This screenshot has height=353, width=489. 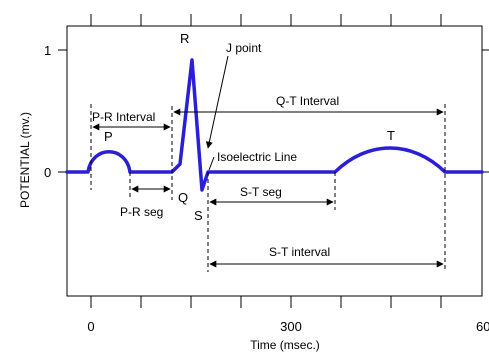 What do you see at coordinates (307, 101) in the screenshot?
I see `qt-interval-label: Q-T Interval` at bounding box center [307, 101].